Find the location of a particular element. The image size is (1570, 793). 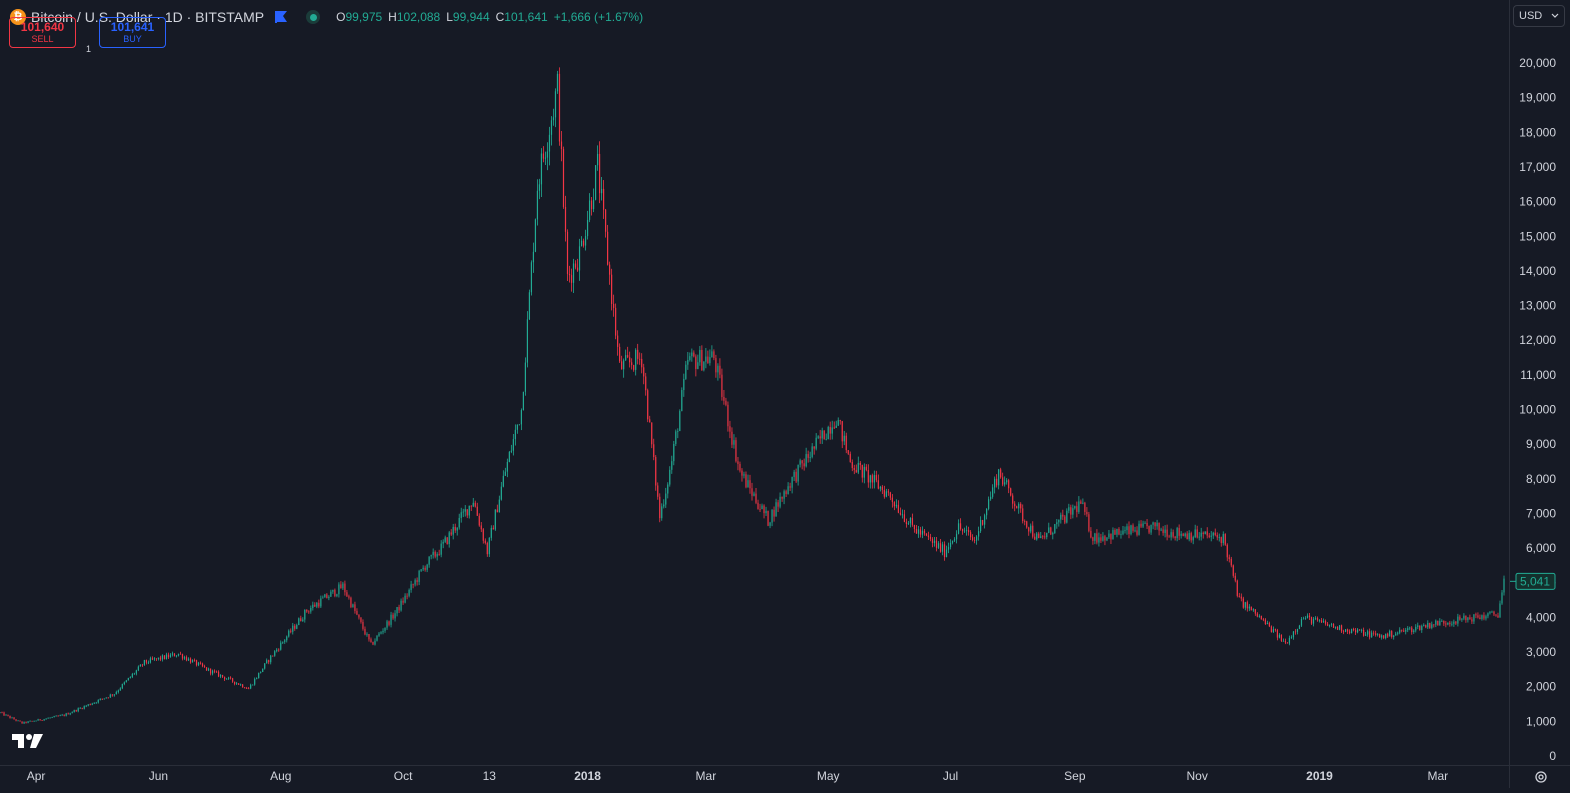

price-tick-label: 14,000 is located at coordinates (1537, 271).